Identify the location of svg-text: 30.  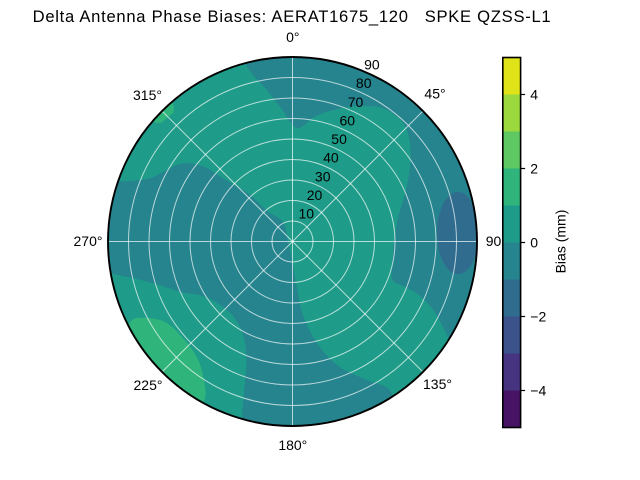
(323, 176).